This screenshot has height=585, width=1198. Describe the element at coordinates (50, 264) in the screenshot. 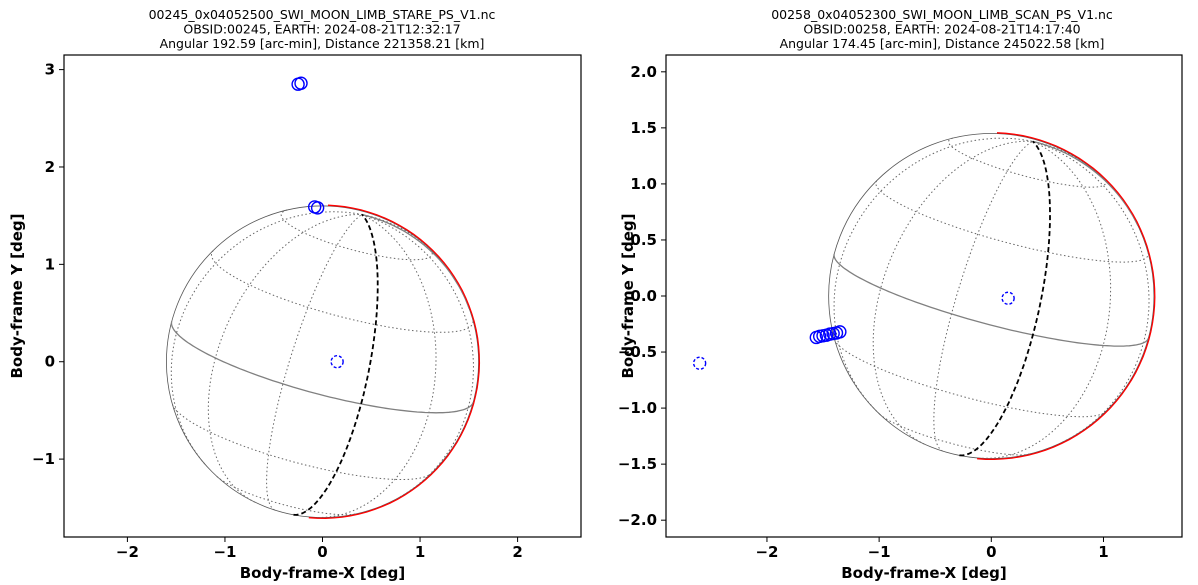

I see `y-tick-label: 1` at that location.